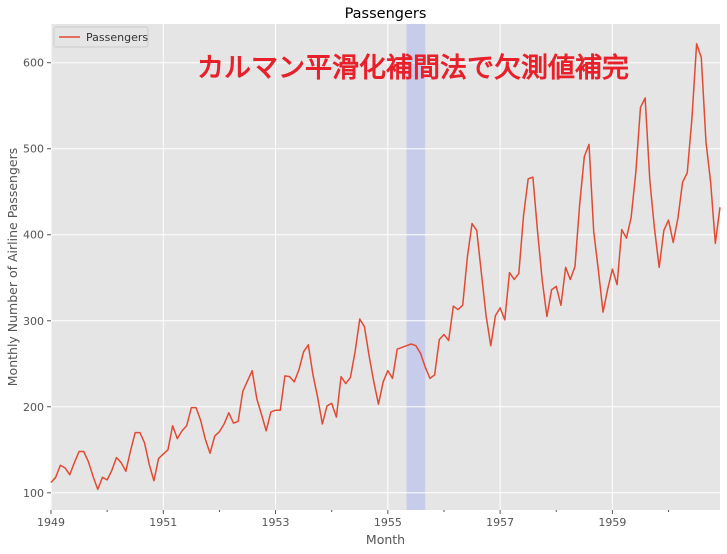 The width and height of the screenshot is (727, 554). What do you see at coordinates (12, 267) in the screenshot?
I see `y-axis-label: Monthly Number of Airline Passengers` at bounding box center [12, 267].